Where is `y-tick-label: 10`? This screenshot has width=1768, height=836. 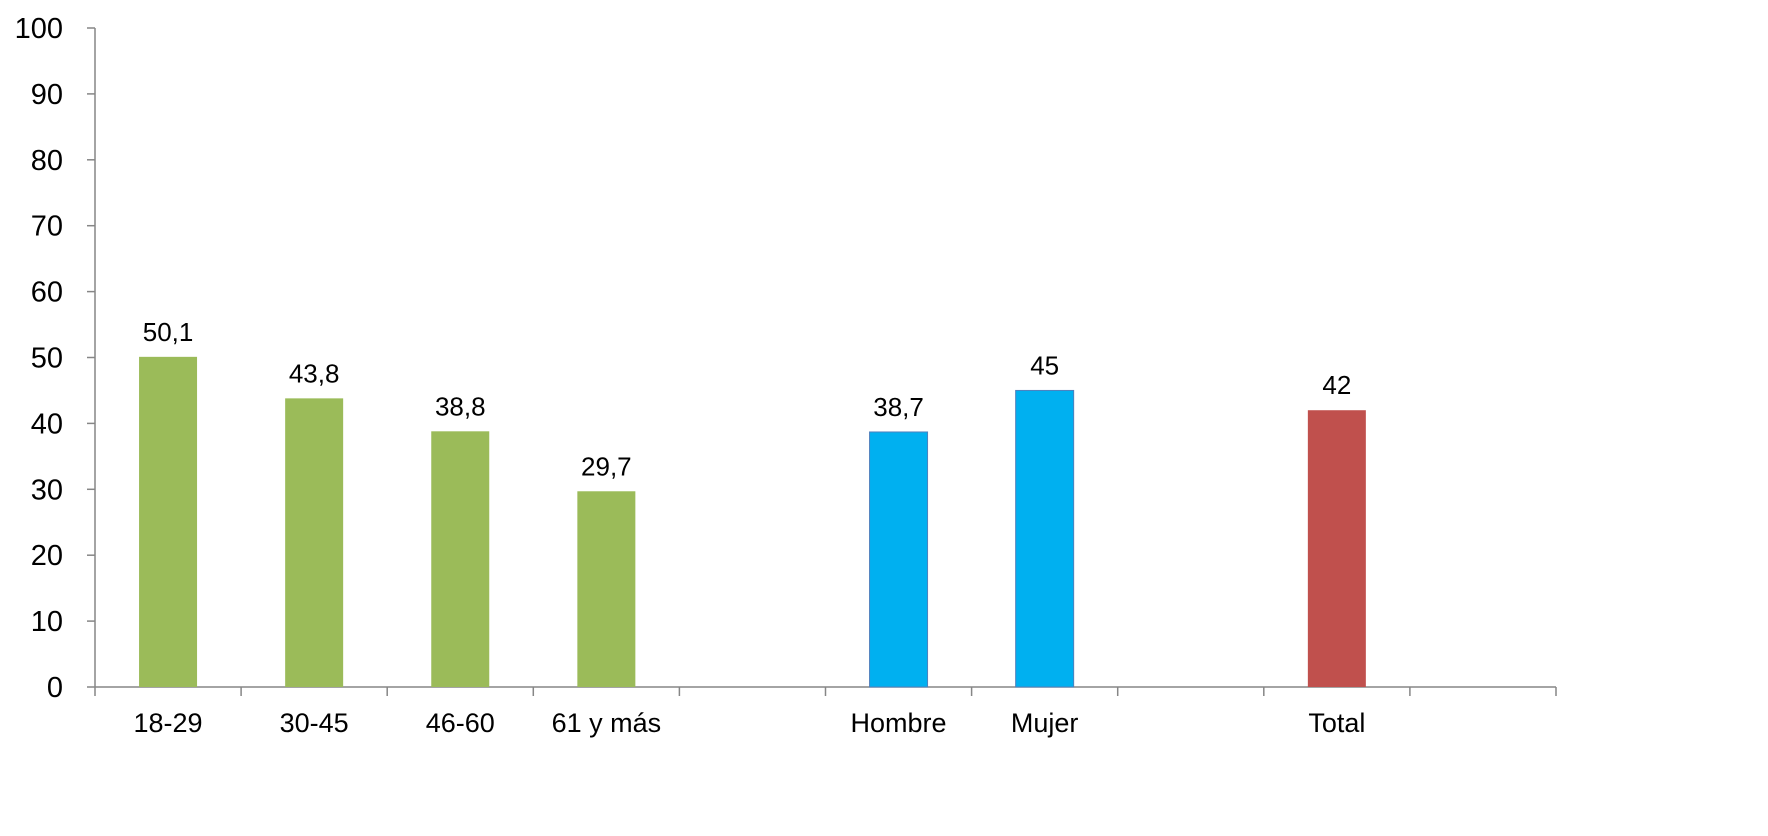
y-tick-label: 10 is located at coordinates (47, 622).